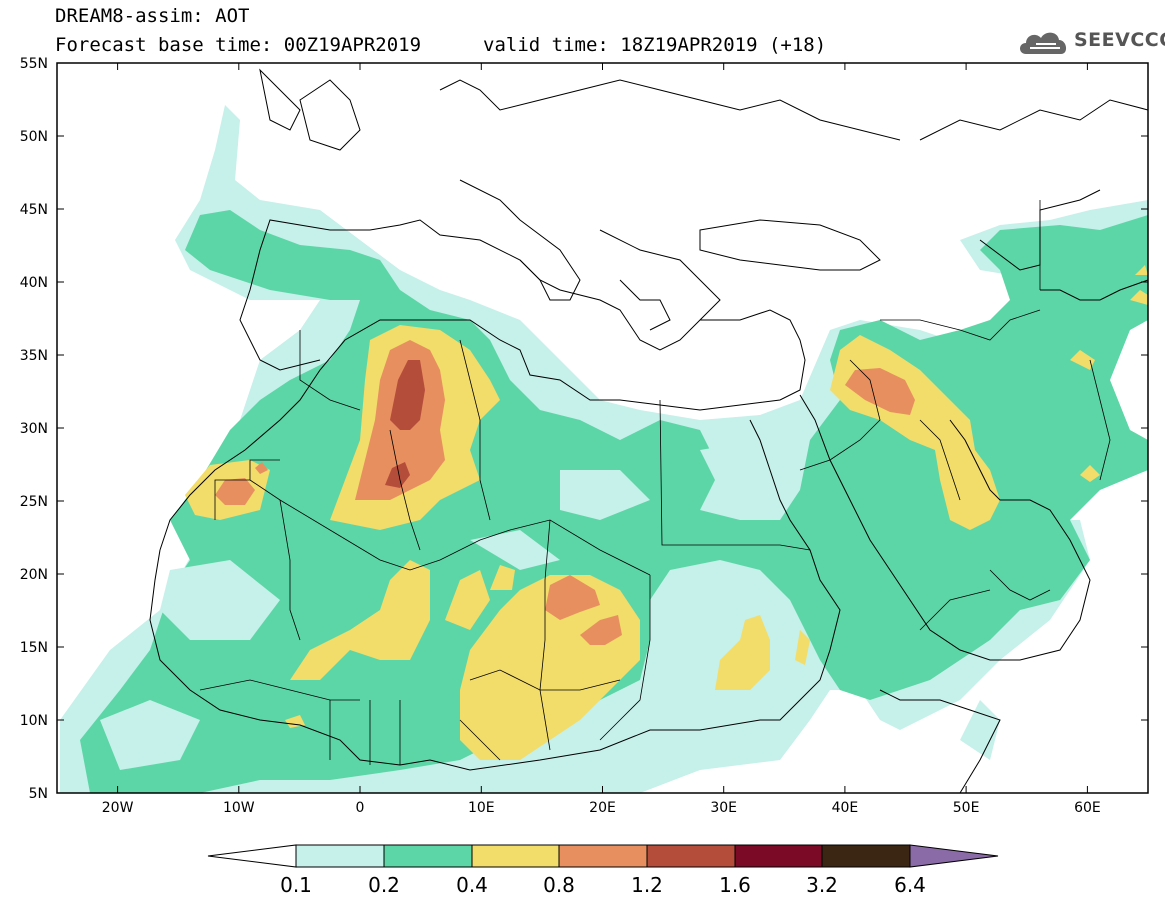 The height and width of the screenshot is (905, 1165). Describe the element at coordinates (472, 885) in the screenshot. I see `colorbar-label: 0.4` at that location.